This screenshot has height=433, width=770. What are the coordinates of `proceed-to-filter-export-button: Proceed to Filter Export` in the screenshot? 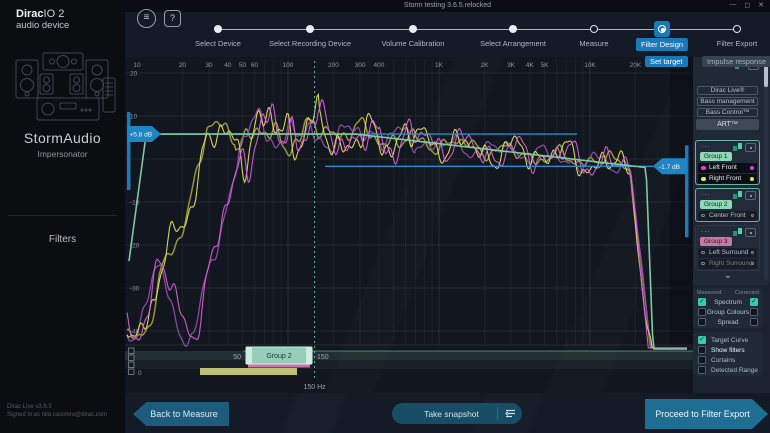 It's located at (706, 414).